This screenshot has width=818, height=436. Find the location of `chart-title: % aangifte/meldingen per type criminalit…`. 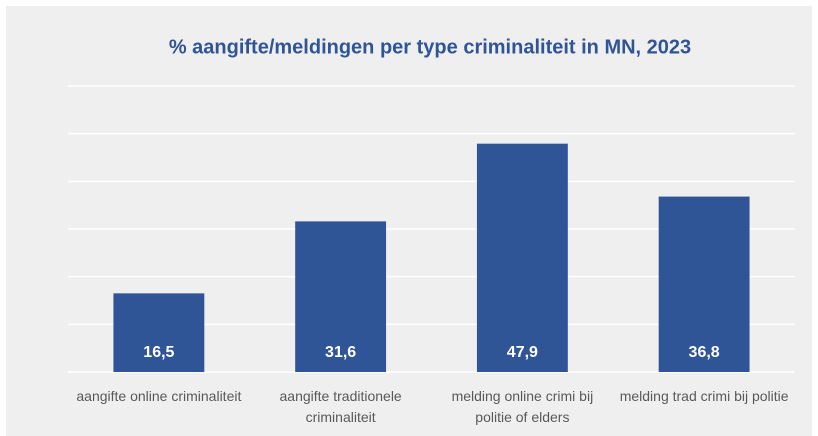

chart-title: % aangifte/meldingen per type criminalit… is located at coordinates (430, 47).